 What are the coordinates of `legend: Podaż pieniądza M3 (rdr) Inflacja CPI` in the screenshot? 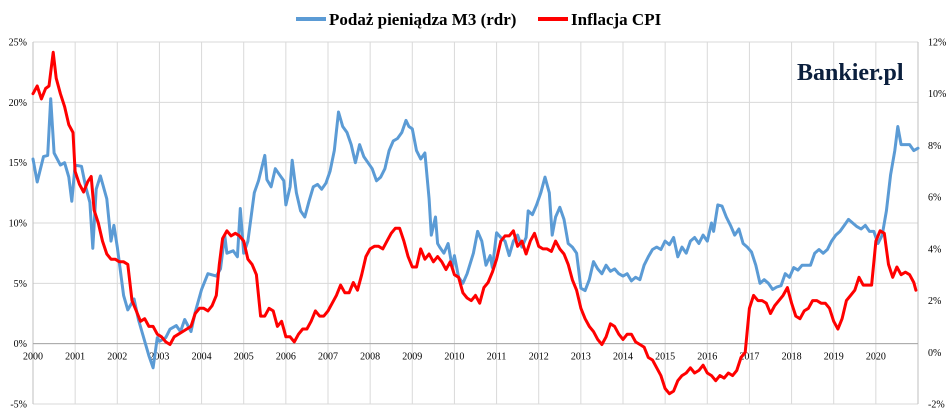 It's located at (479, 19).